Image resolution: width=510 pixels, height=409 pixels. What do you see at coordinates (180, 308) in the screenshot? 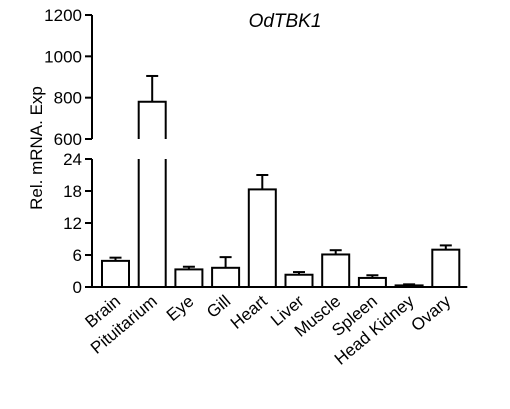
I see `x-tick-label-2: Eye` at bounding box center [180, 308].